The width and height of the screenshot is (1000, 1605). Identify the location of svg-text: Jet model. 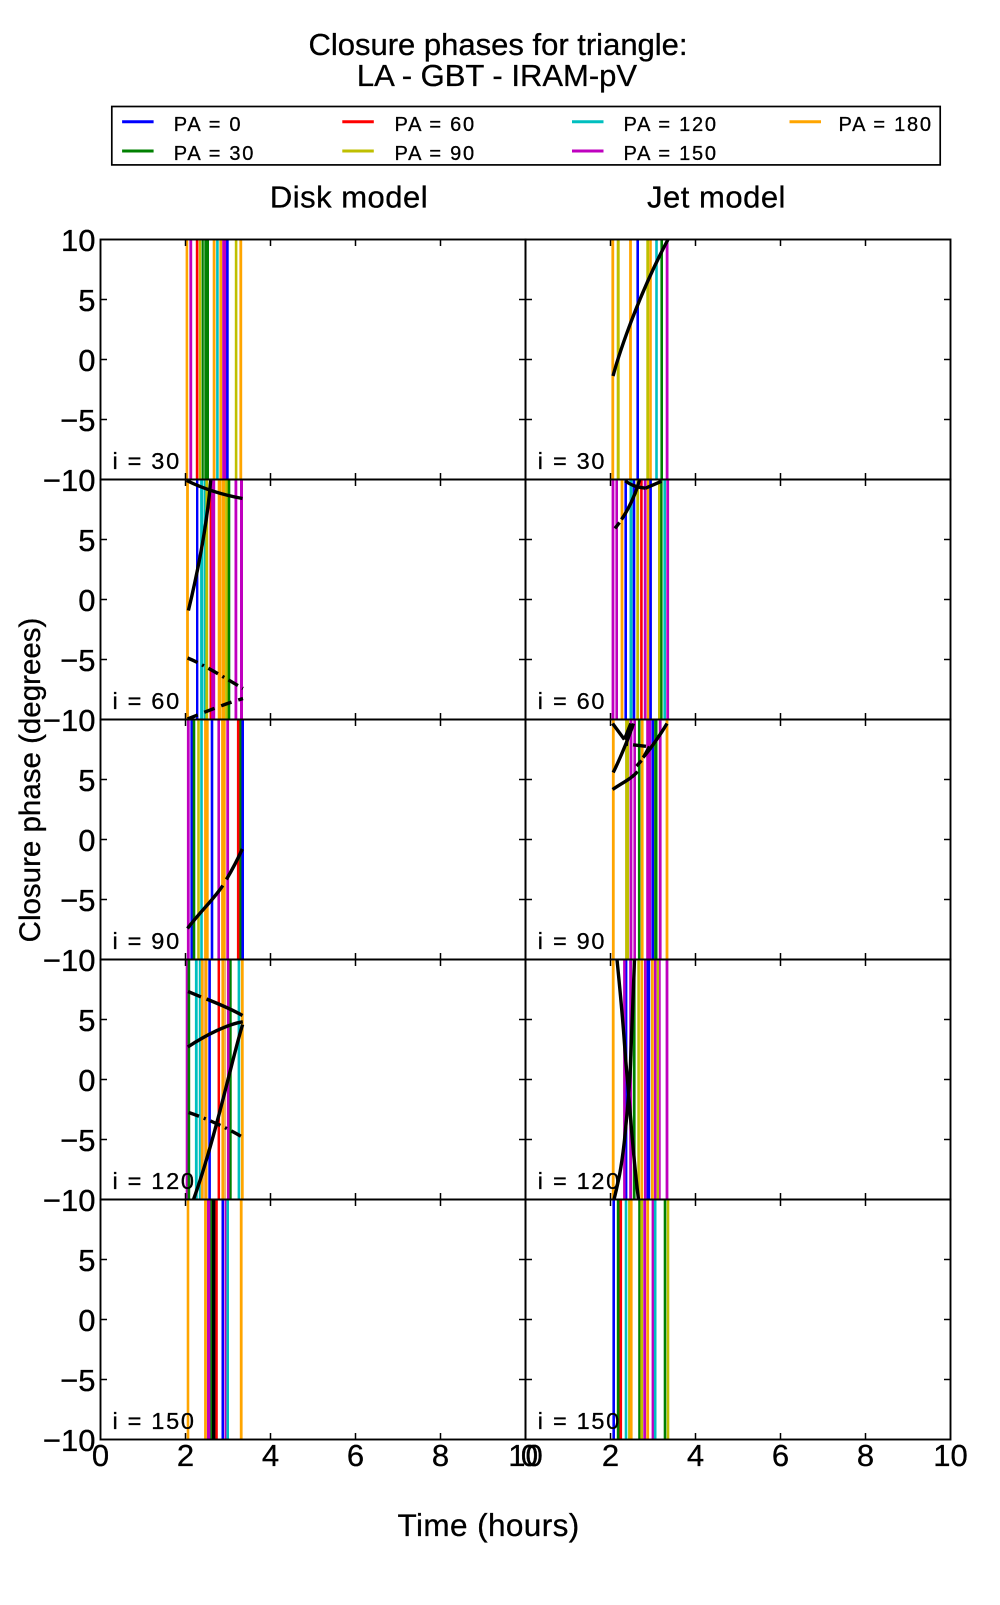
(716, 197).